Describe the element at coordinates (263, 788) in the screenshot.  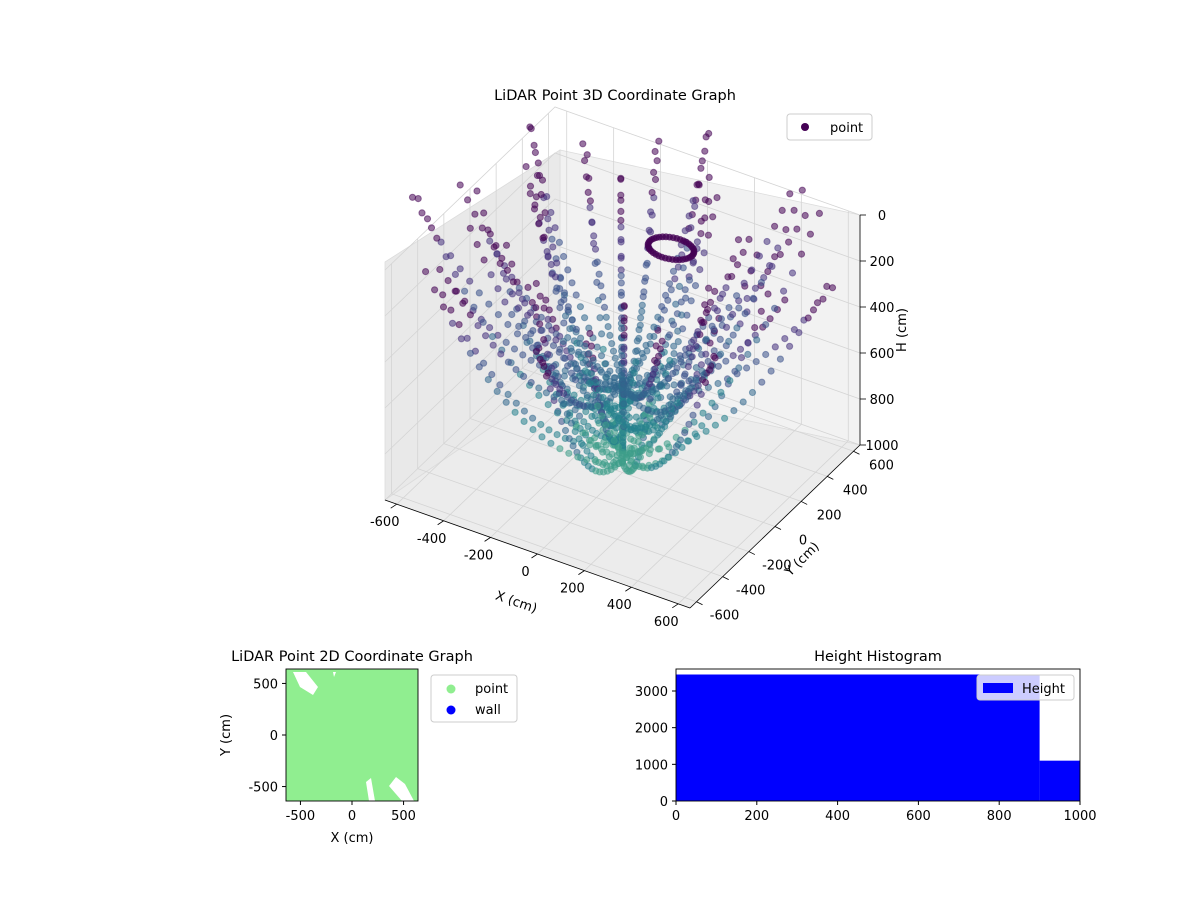
I see `y-tick-label-2d: -500` at that location.